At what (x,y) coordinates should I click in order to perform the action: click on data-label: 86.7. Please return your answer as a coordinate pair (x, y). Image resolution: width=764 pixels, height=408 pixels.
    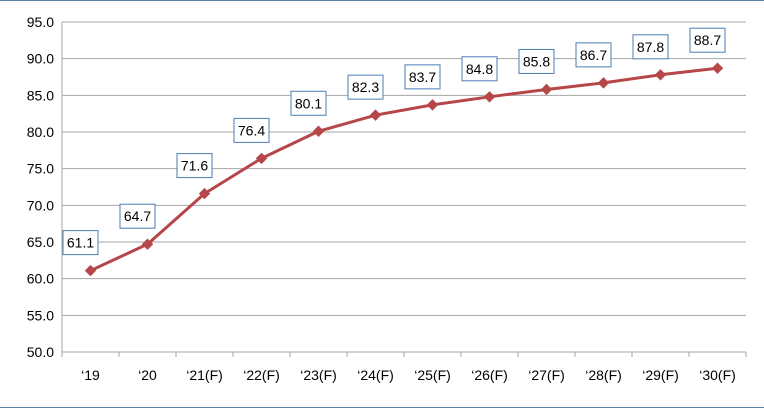
    Looking at the image, I should click on (593, 55).